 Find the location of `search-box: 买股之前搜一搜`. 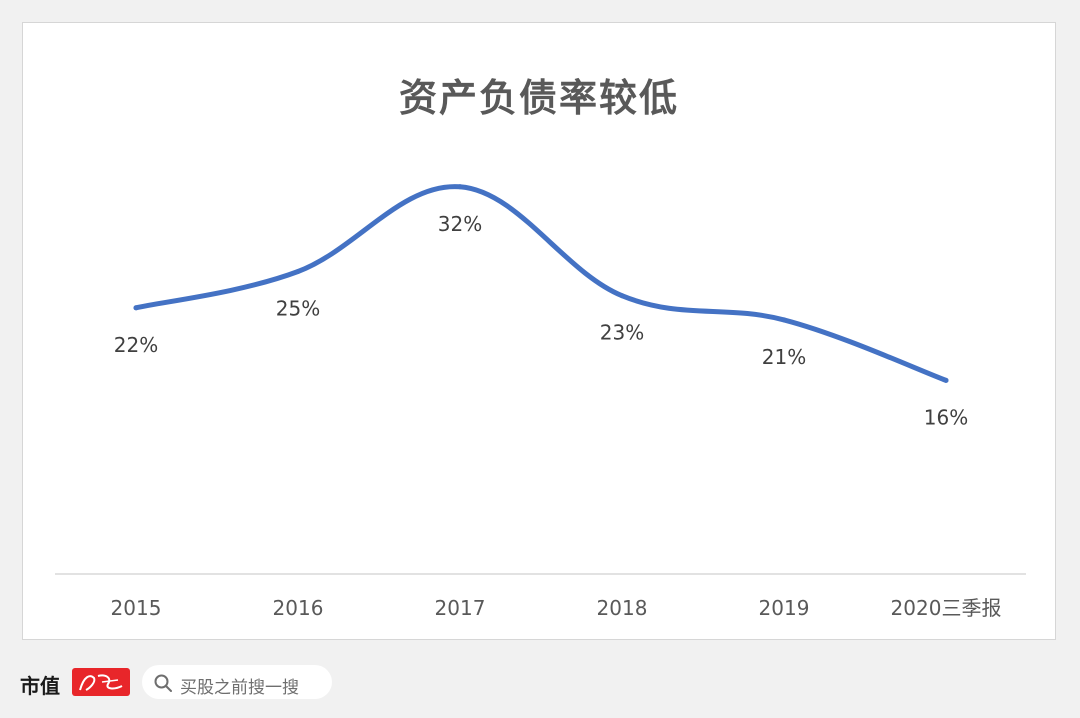

search-box: 买股之前搜一搜 is located at coordinates (237, 682).